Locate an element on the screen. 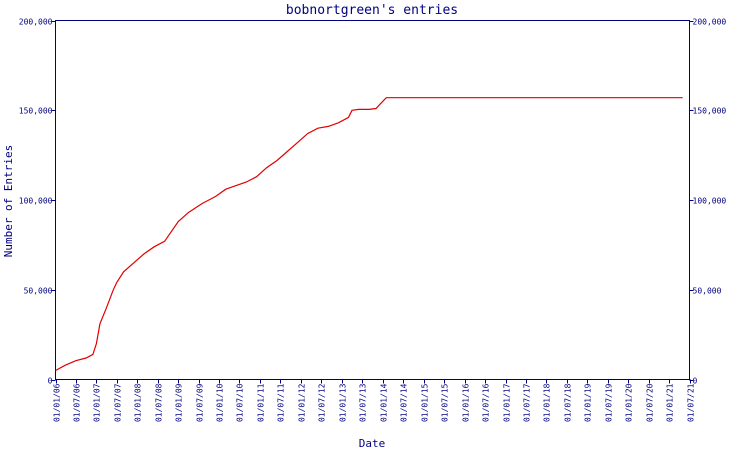 The width and height of the screenshot is (750, 450). x-tick-label: 01/01/14 is located at coordinates (384, 402).